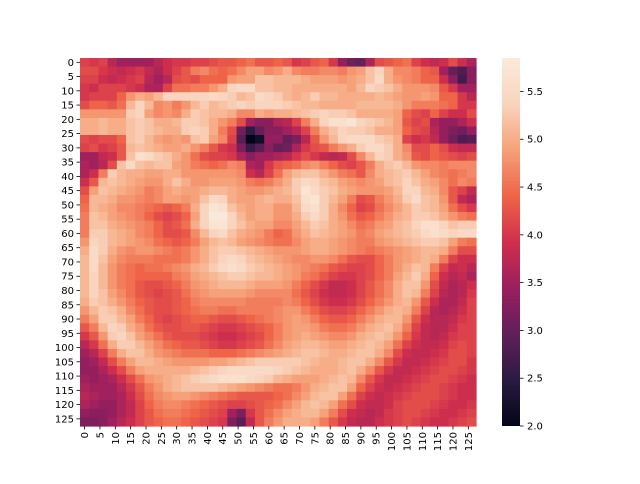  What do you see at coordinates (67, 334) in the screenshot?
I see `y-tick-label: 95` at bounding box center [67, 334].